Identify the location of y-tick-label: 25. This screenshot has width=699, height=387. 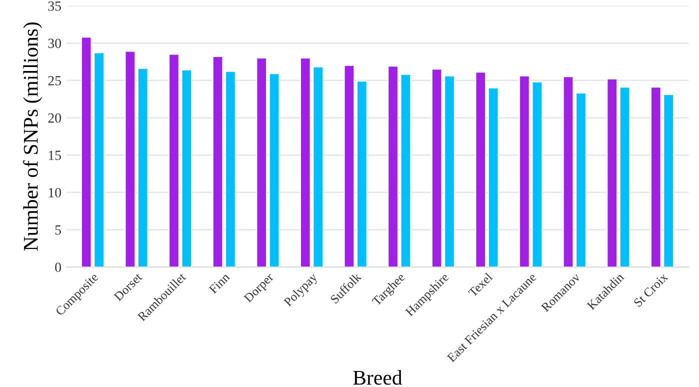
(54, 81).